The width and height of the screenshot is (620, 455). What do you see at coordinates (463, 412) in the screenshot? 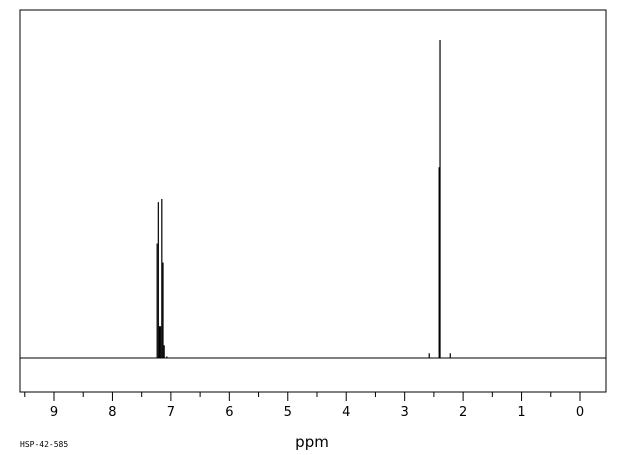
I see `tick-label-2: 2` at bounding box center [463, 412].